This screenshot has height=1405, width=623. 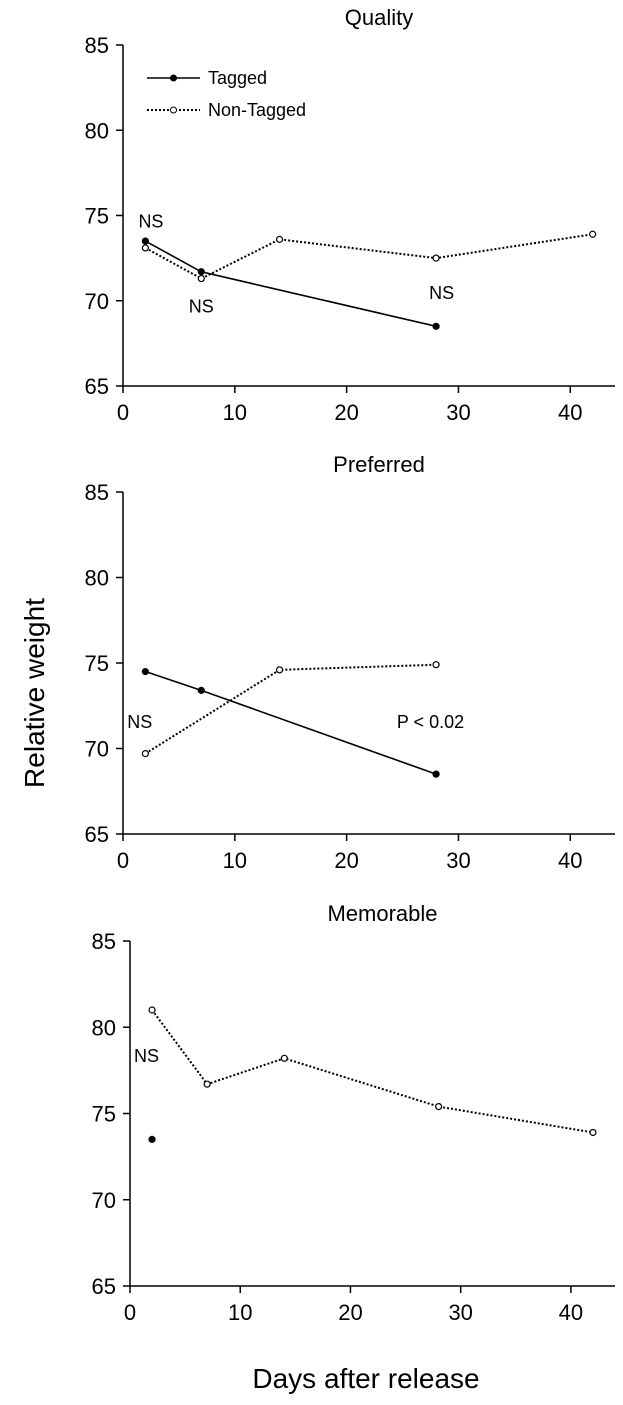 What do you see at coordinates (379, 17) in the screenshot?
I see `panel-title: Quality` at bounding box center [379, 17].